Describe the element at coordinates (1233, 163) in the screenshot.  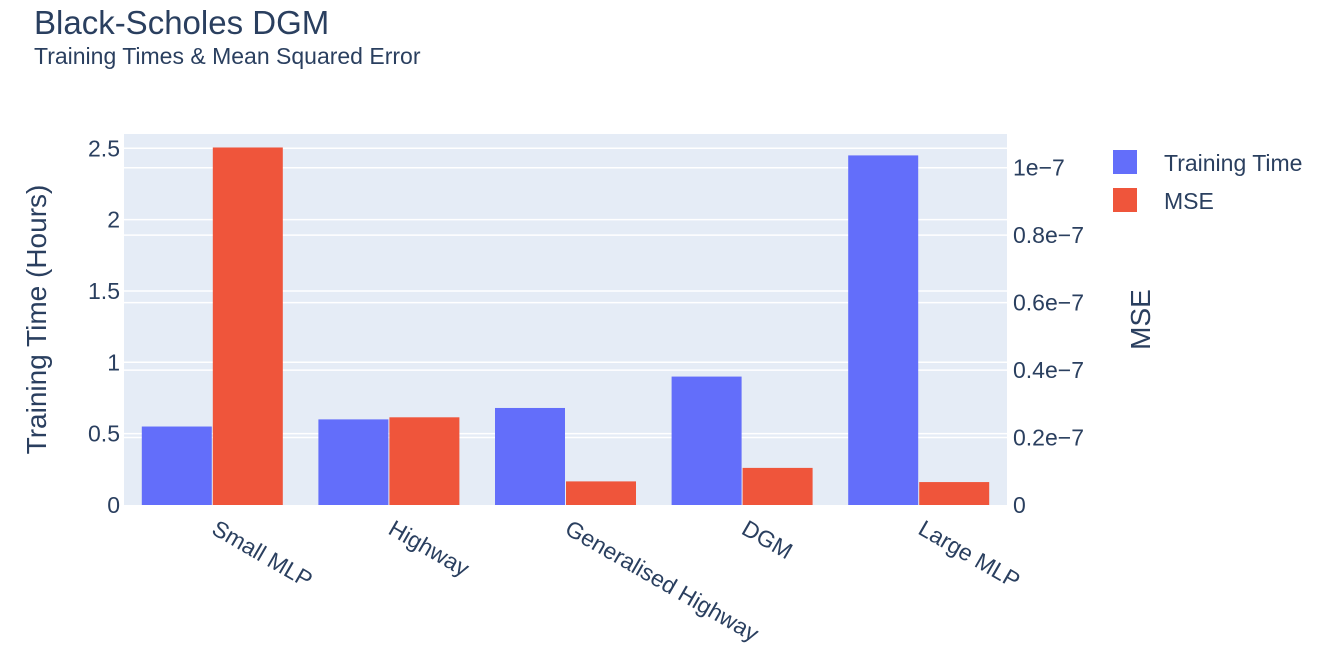
I see `legend-label: Training Time` at that location.